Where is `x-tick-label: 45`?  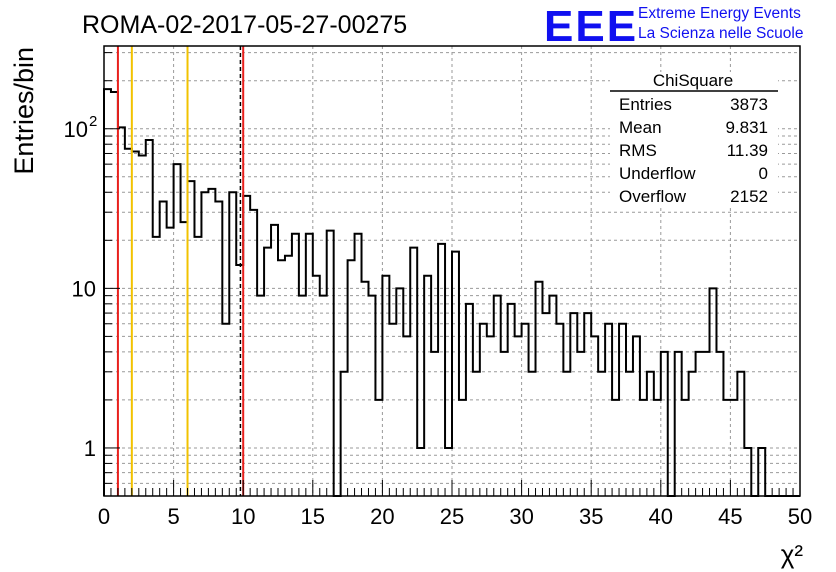
x-tick-label: 45 is located at coordinates (730, 516).